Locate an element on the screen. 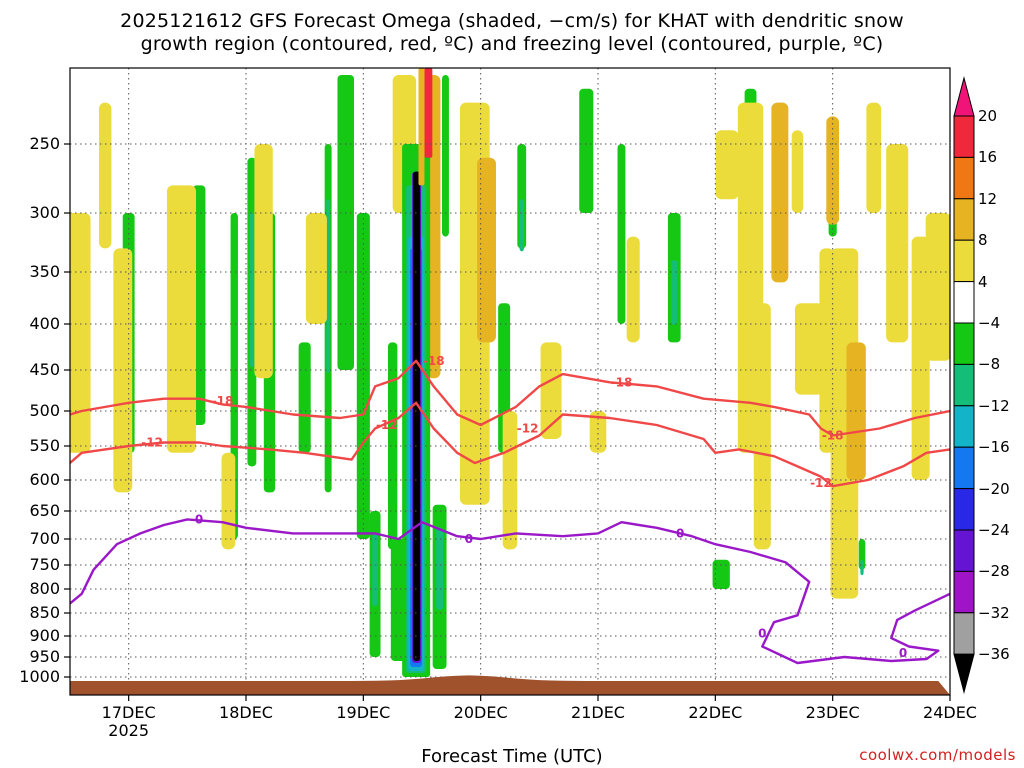 The width and height of the screenshot is (1024, 768). x-tick-label: 24DEC is located at coordinates (950, 712).